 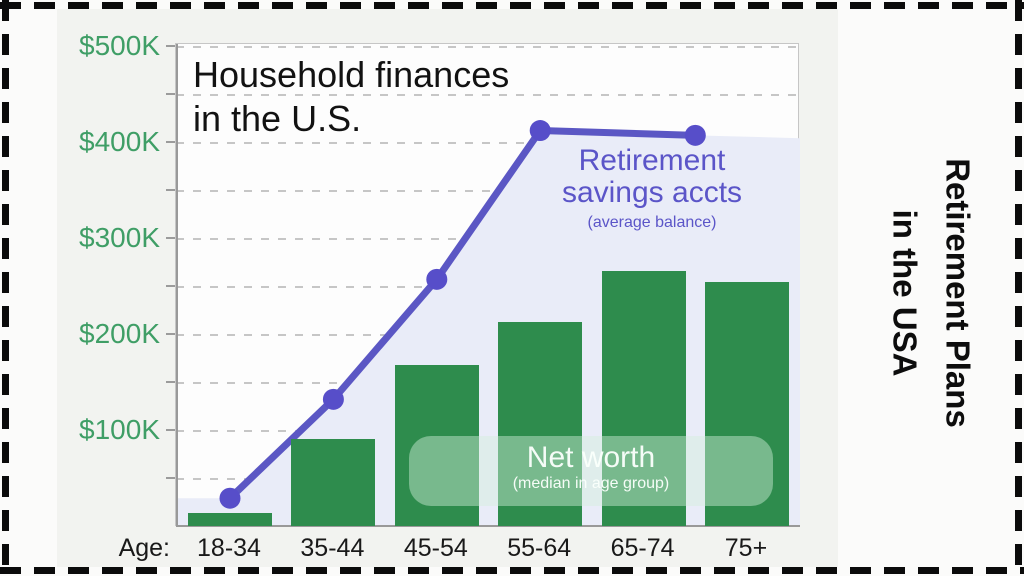 I want to click on y-axis-ticks, so click(x=170, y=284).